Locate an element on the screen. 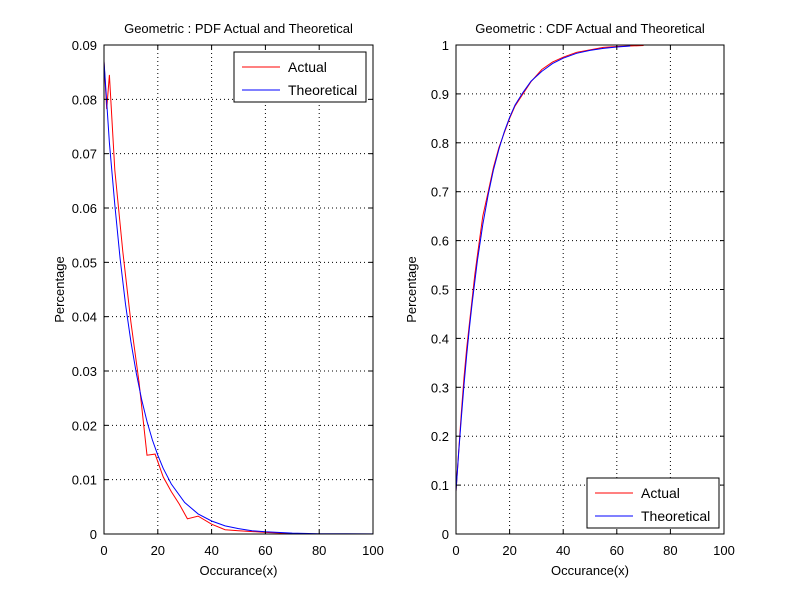 Image resolution: width=800 pixels, height=600 pixels. y-tick-label: 0.7 is located at coordinates (440, 192).